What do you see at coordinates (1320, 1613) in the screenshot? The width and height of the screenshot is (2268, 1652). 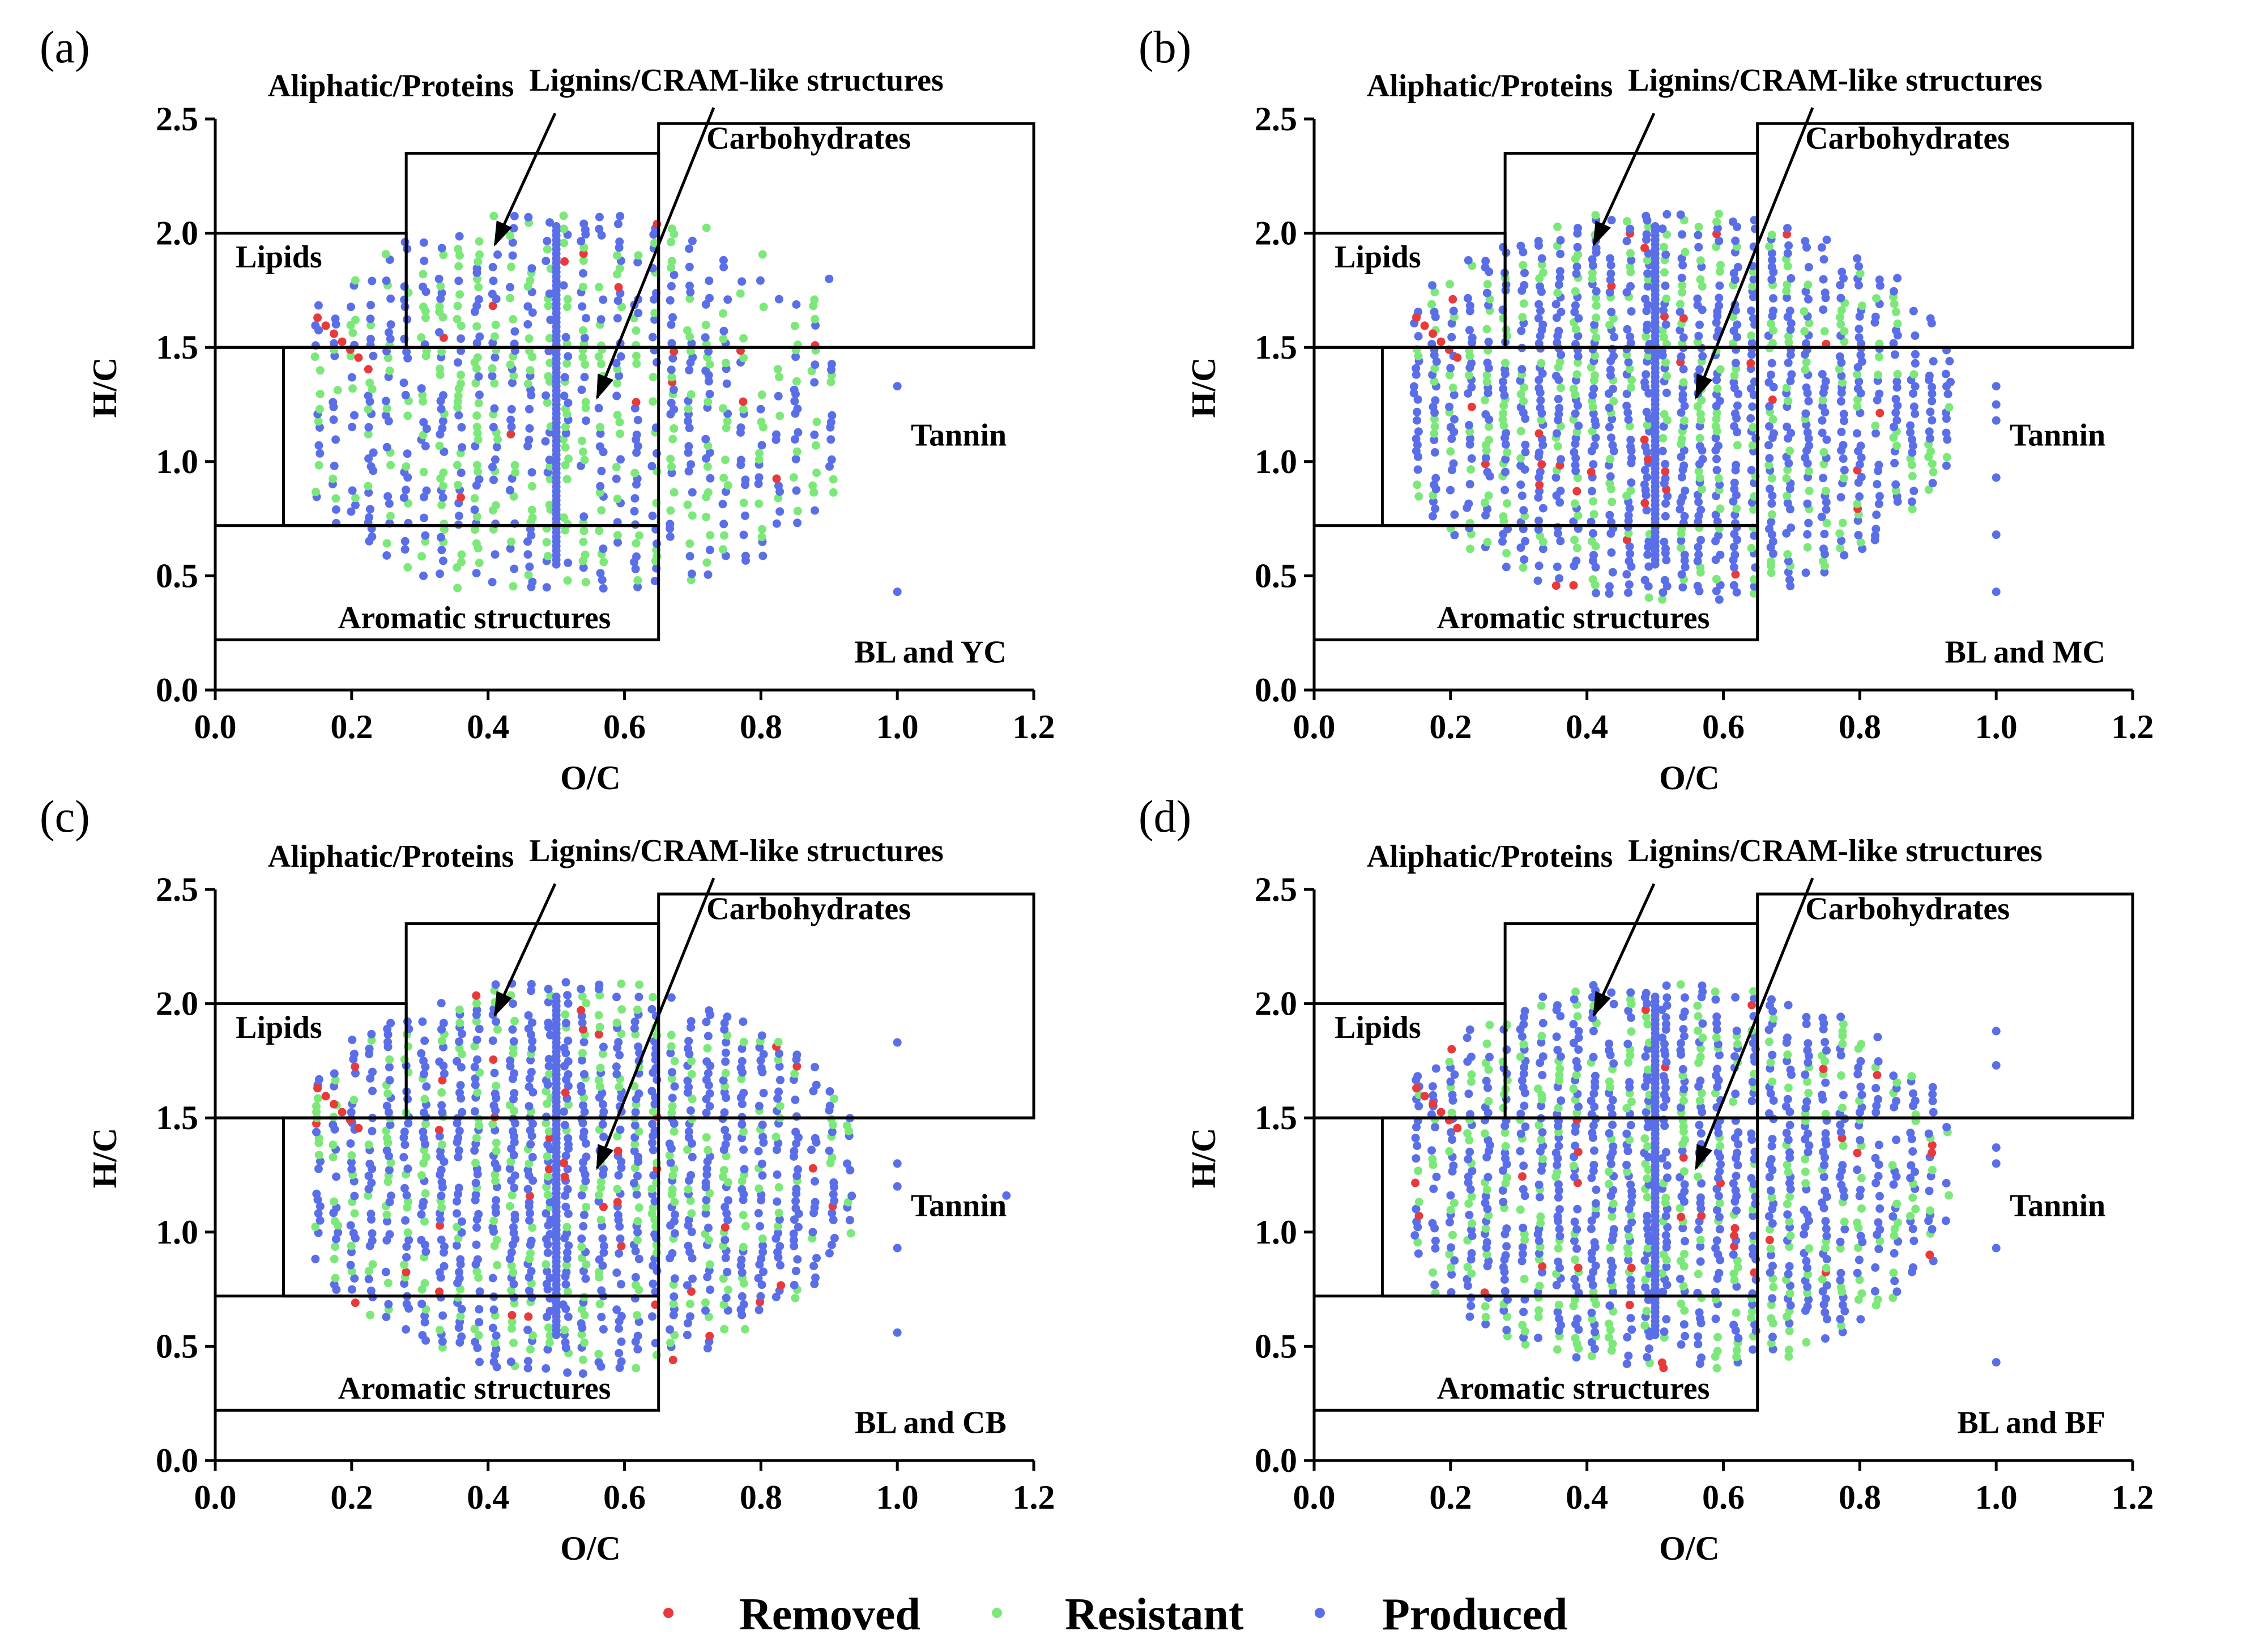 I see `legend-marker-produced` at bounding box center [1320, 1613].